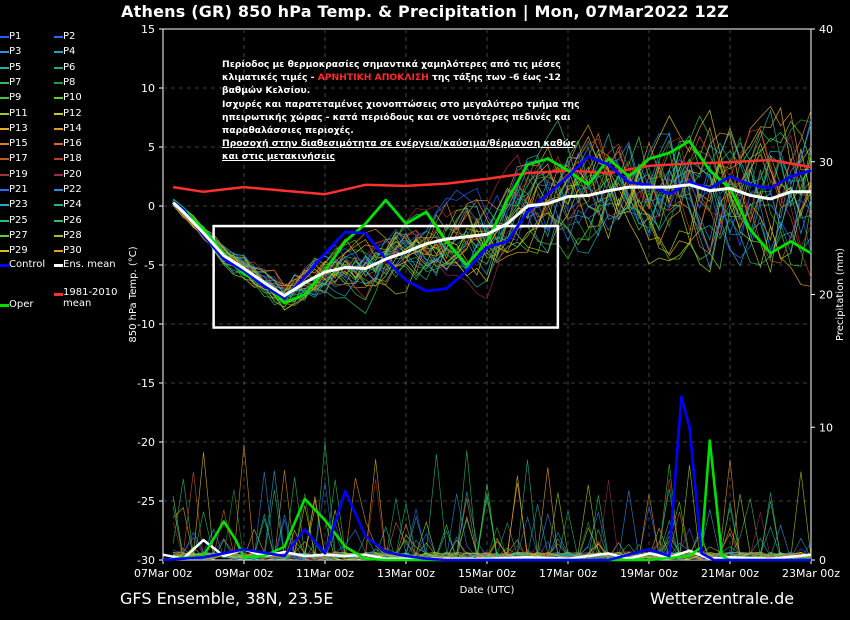 This screenshot has width=850, height=620. What do you see at coordinates (146, 324) in the screenshot?
I see `ytick-label-5: -10` at bounding box center [146, 324].